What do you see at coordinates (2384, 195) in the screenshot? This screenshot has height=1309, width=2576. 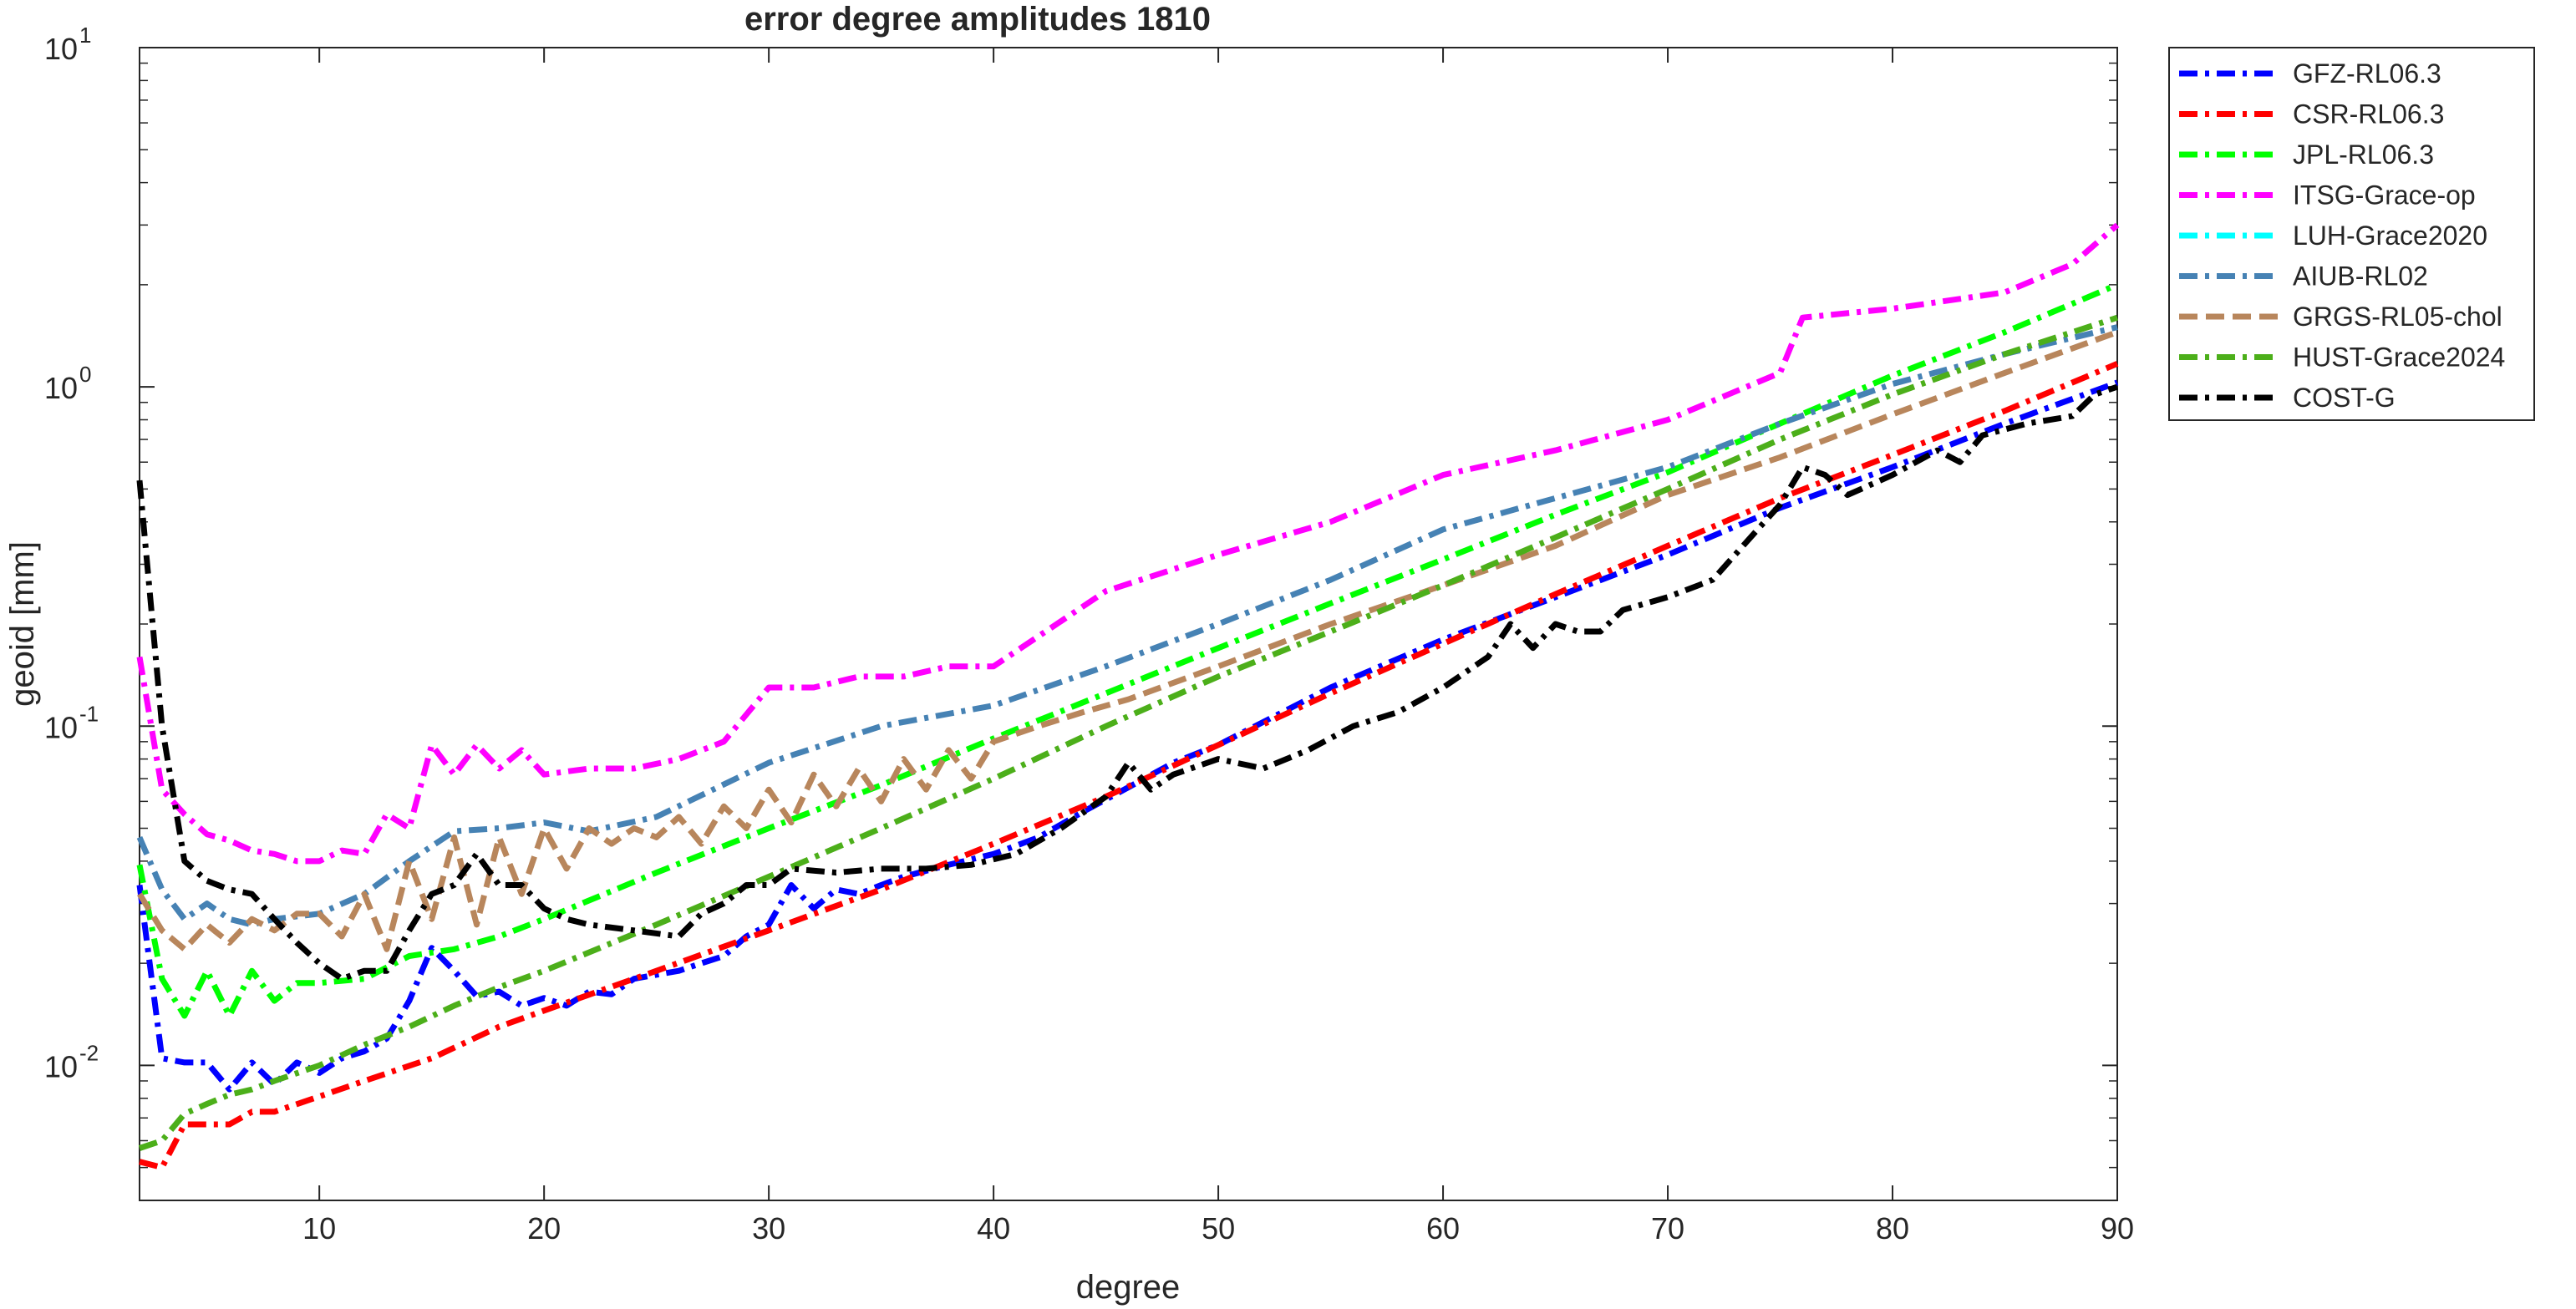 I see `legend-label: ITSG-Grace-op` at bounding box center [2384, 195].